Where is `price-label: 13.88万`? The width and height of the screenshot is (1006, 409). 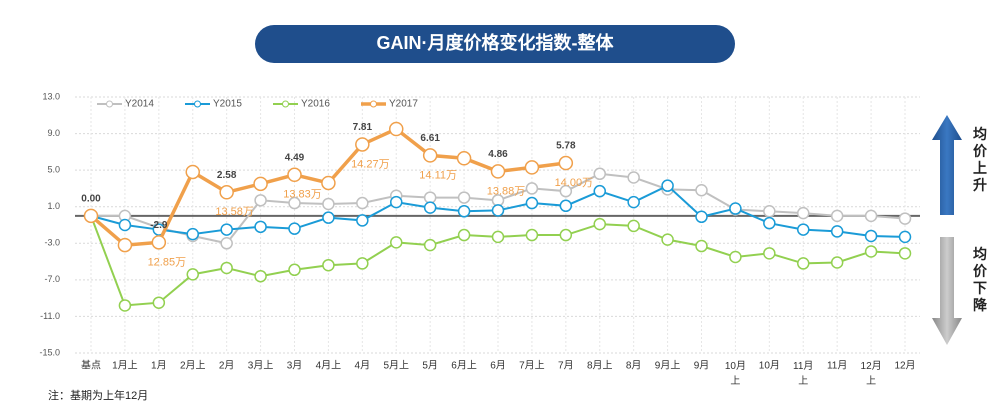 price-label: 13.88万 is located at coordinates (506, 191).